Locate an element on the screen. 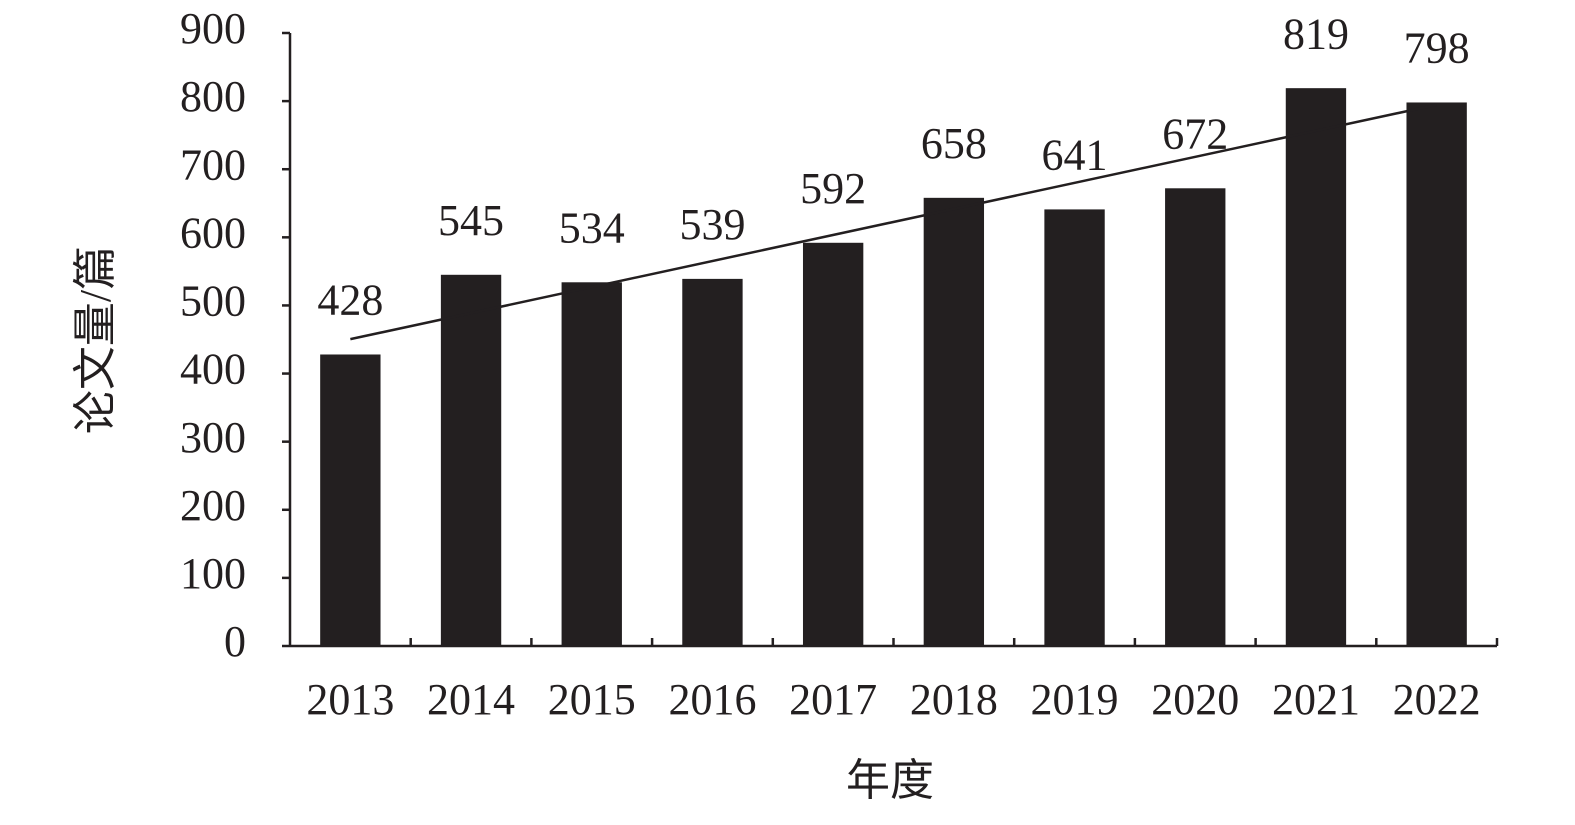 The height and width of the screenshot is (825, 1575). value-label: 658 is located at coordinates (954, 143).